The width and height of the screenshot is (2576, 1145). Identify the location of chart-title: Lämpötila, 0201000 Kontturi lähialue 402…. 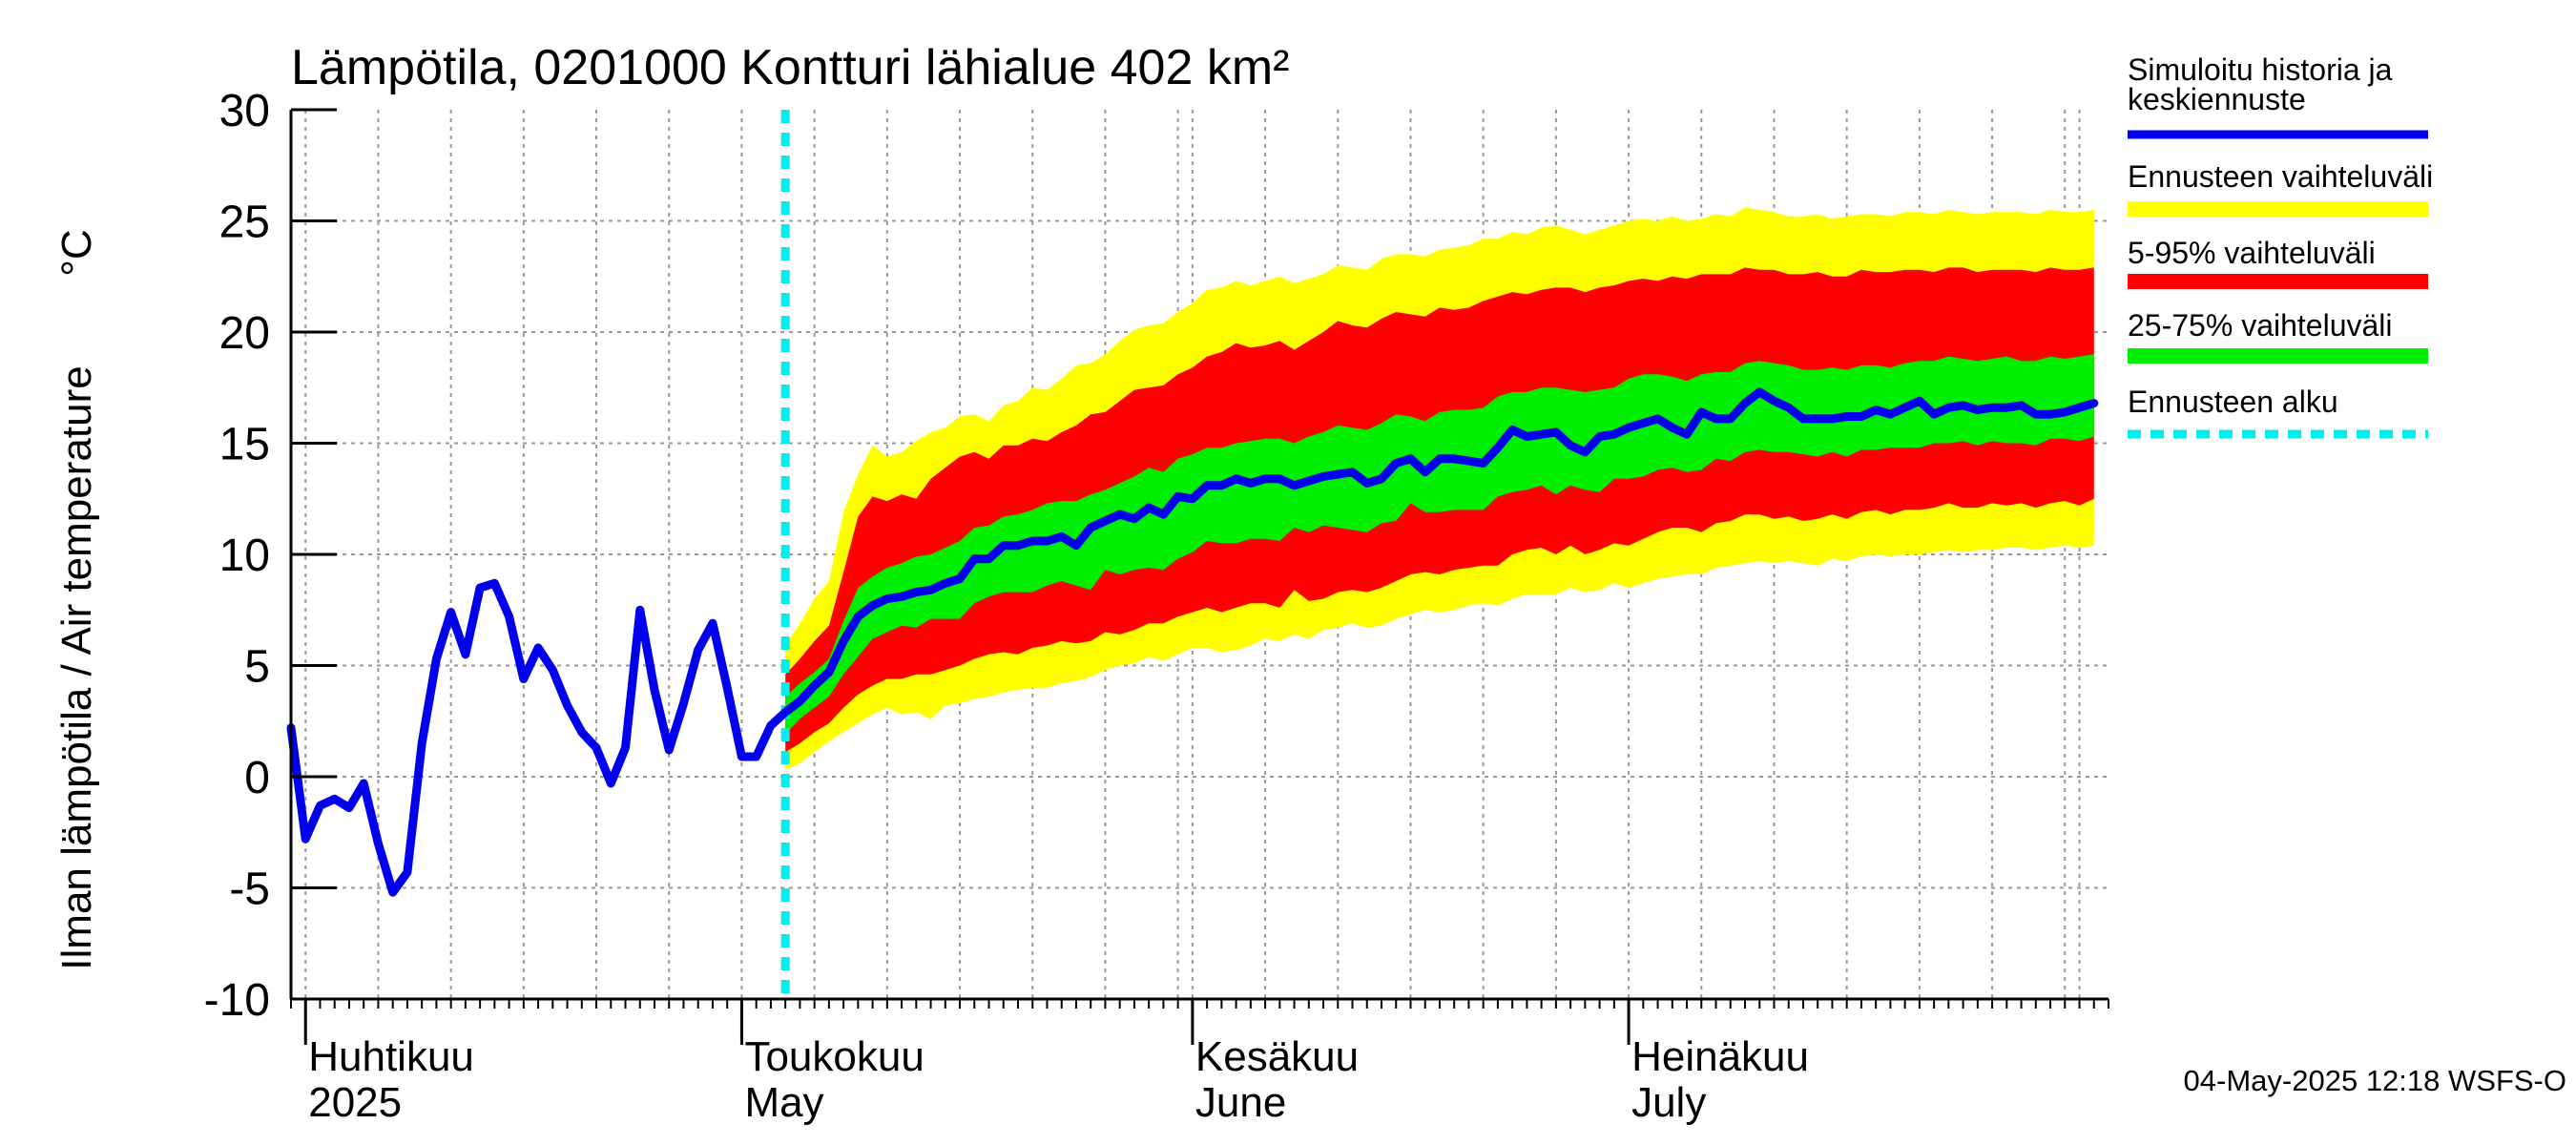
(790, 67).